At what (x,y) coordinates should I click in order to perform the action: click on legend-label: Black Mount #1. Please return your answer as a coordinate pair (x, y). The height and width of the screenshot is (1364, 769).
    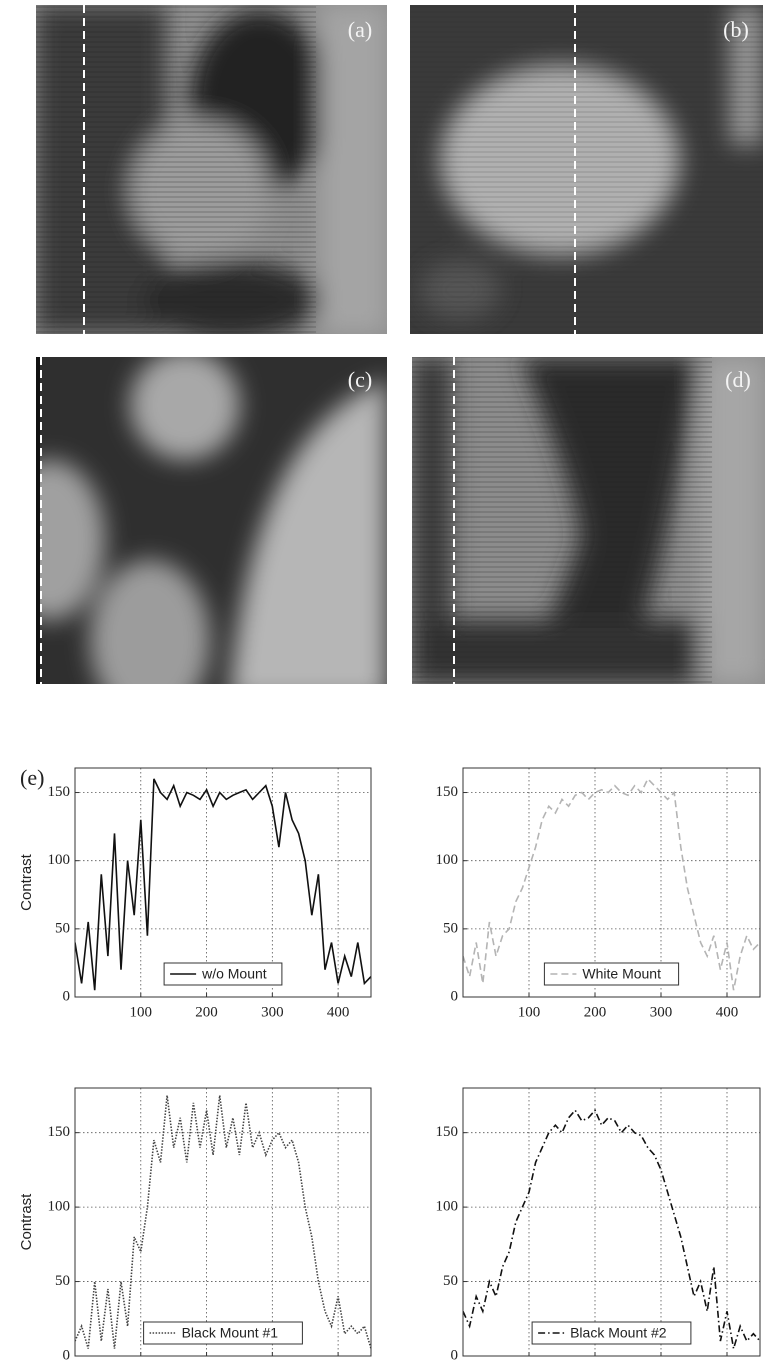
    Looking at the image, I should click on (230, 1333).